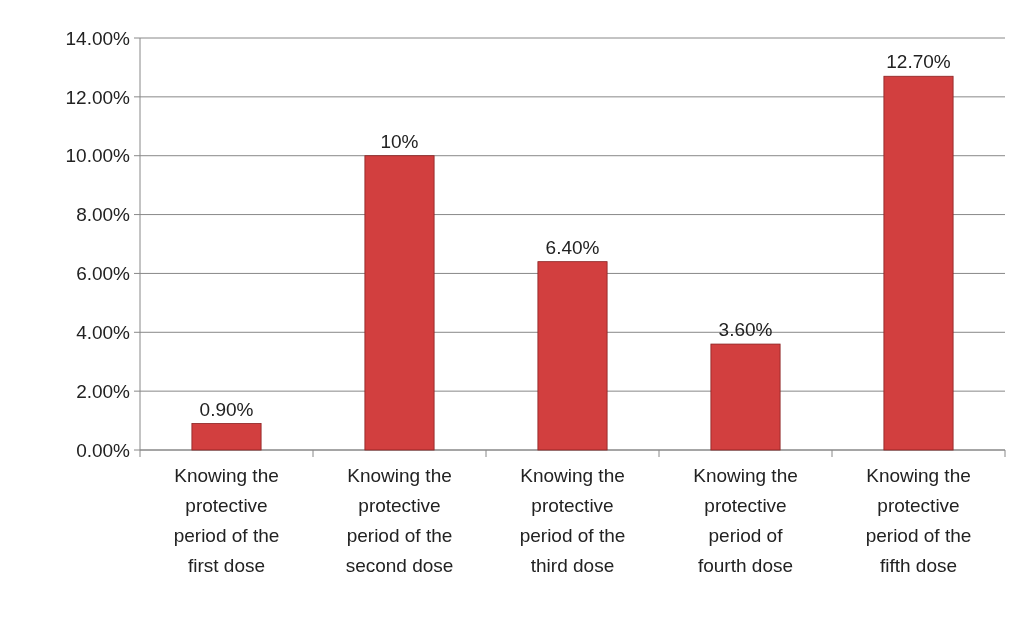 This screenshot has width=1031, height=620. What do you see at coordinates (226, 520) in the screenshot?
I see `x-tick-label: Knowing the protective period of the first dose` at bounding box center [226, 520].